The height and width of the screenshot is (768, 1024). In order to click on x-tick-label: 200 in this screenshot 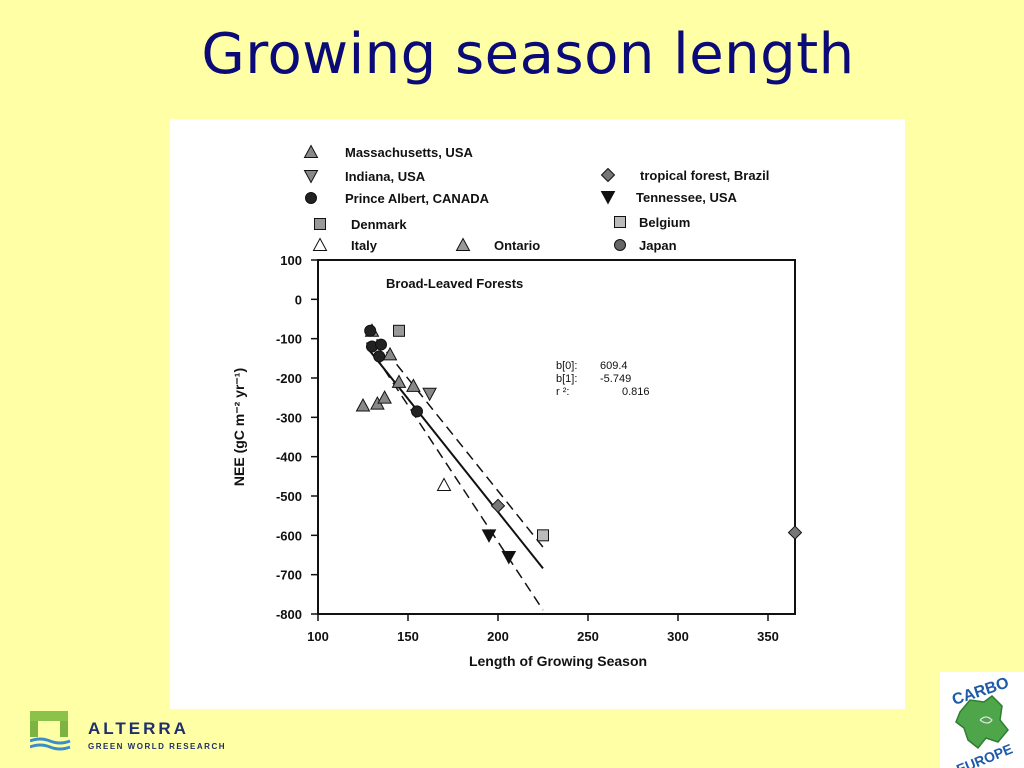, I will do `click(498, 636)`.